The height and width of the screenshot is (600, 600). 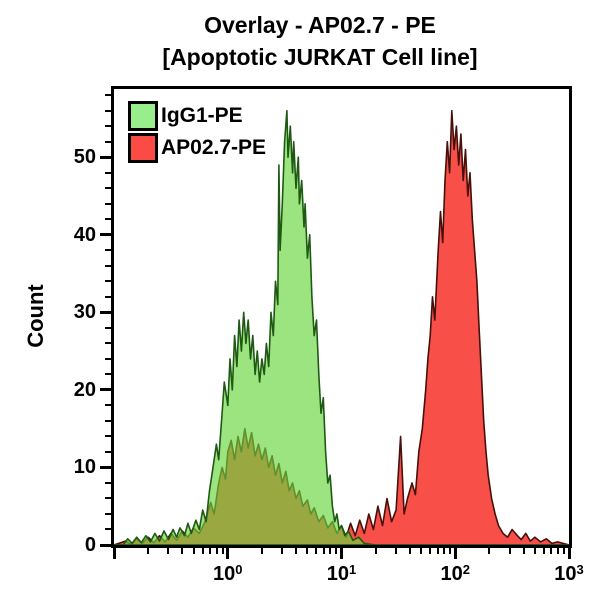 What do you see at coordinates (214, 147) in the screenshot?
I see `legend-label-ap027: AP02.7-PE` at bounding box center [214, 147].